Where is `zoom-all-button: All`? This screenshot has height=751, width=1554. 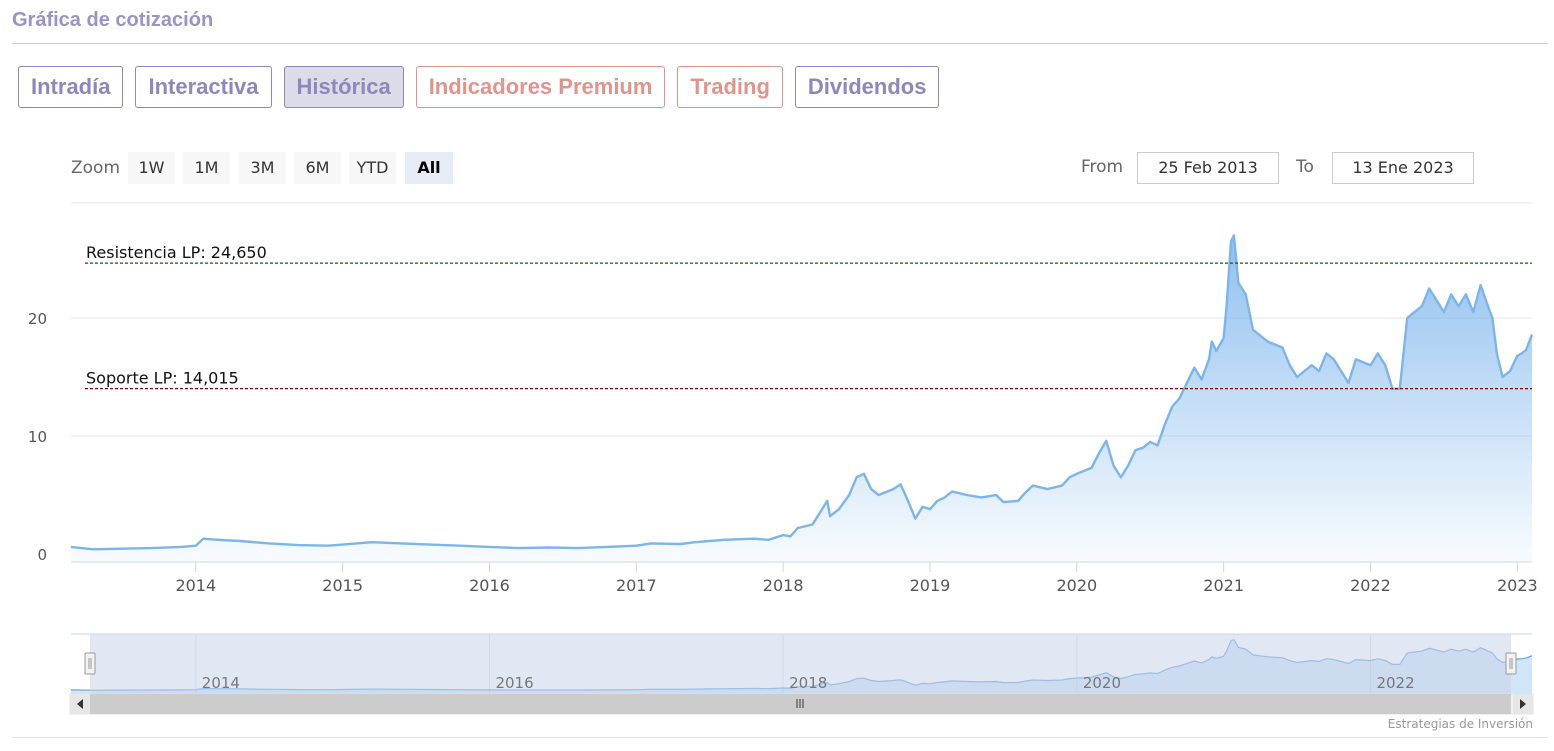
zoom-all-button: All is located at coordinates (429, 168).